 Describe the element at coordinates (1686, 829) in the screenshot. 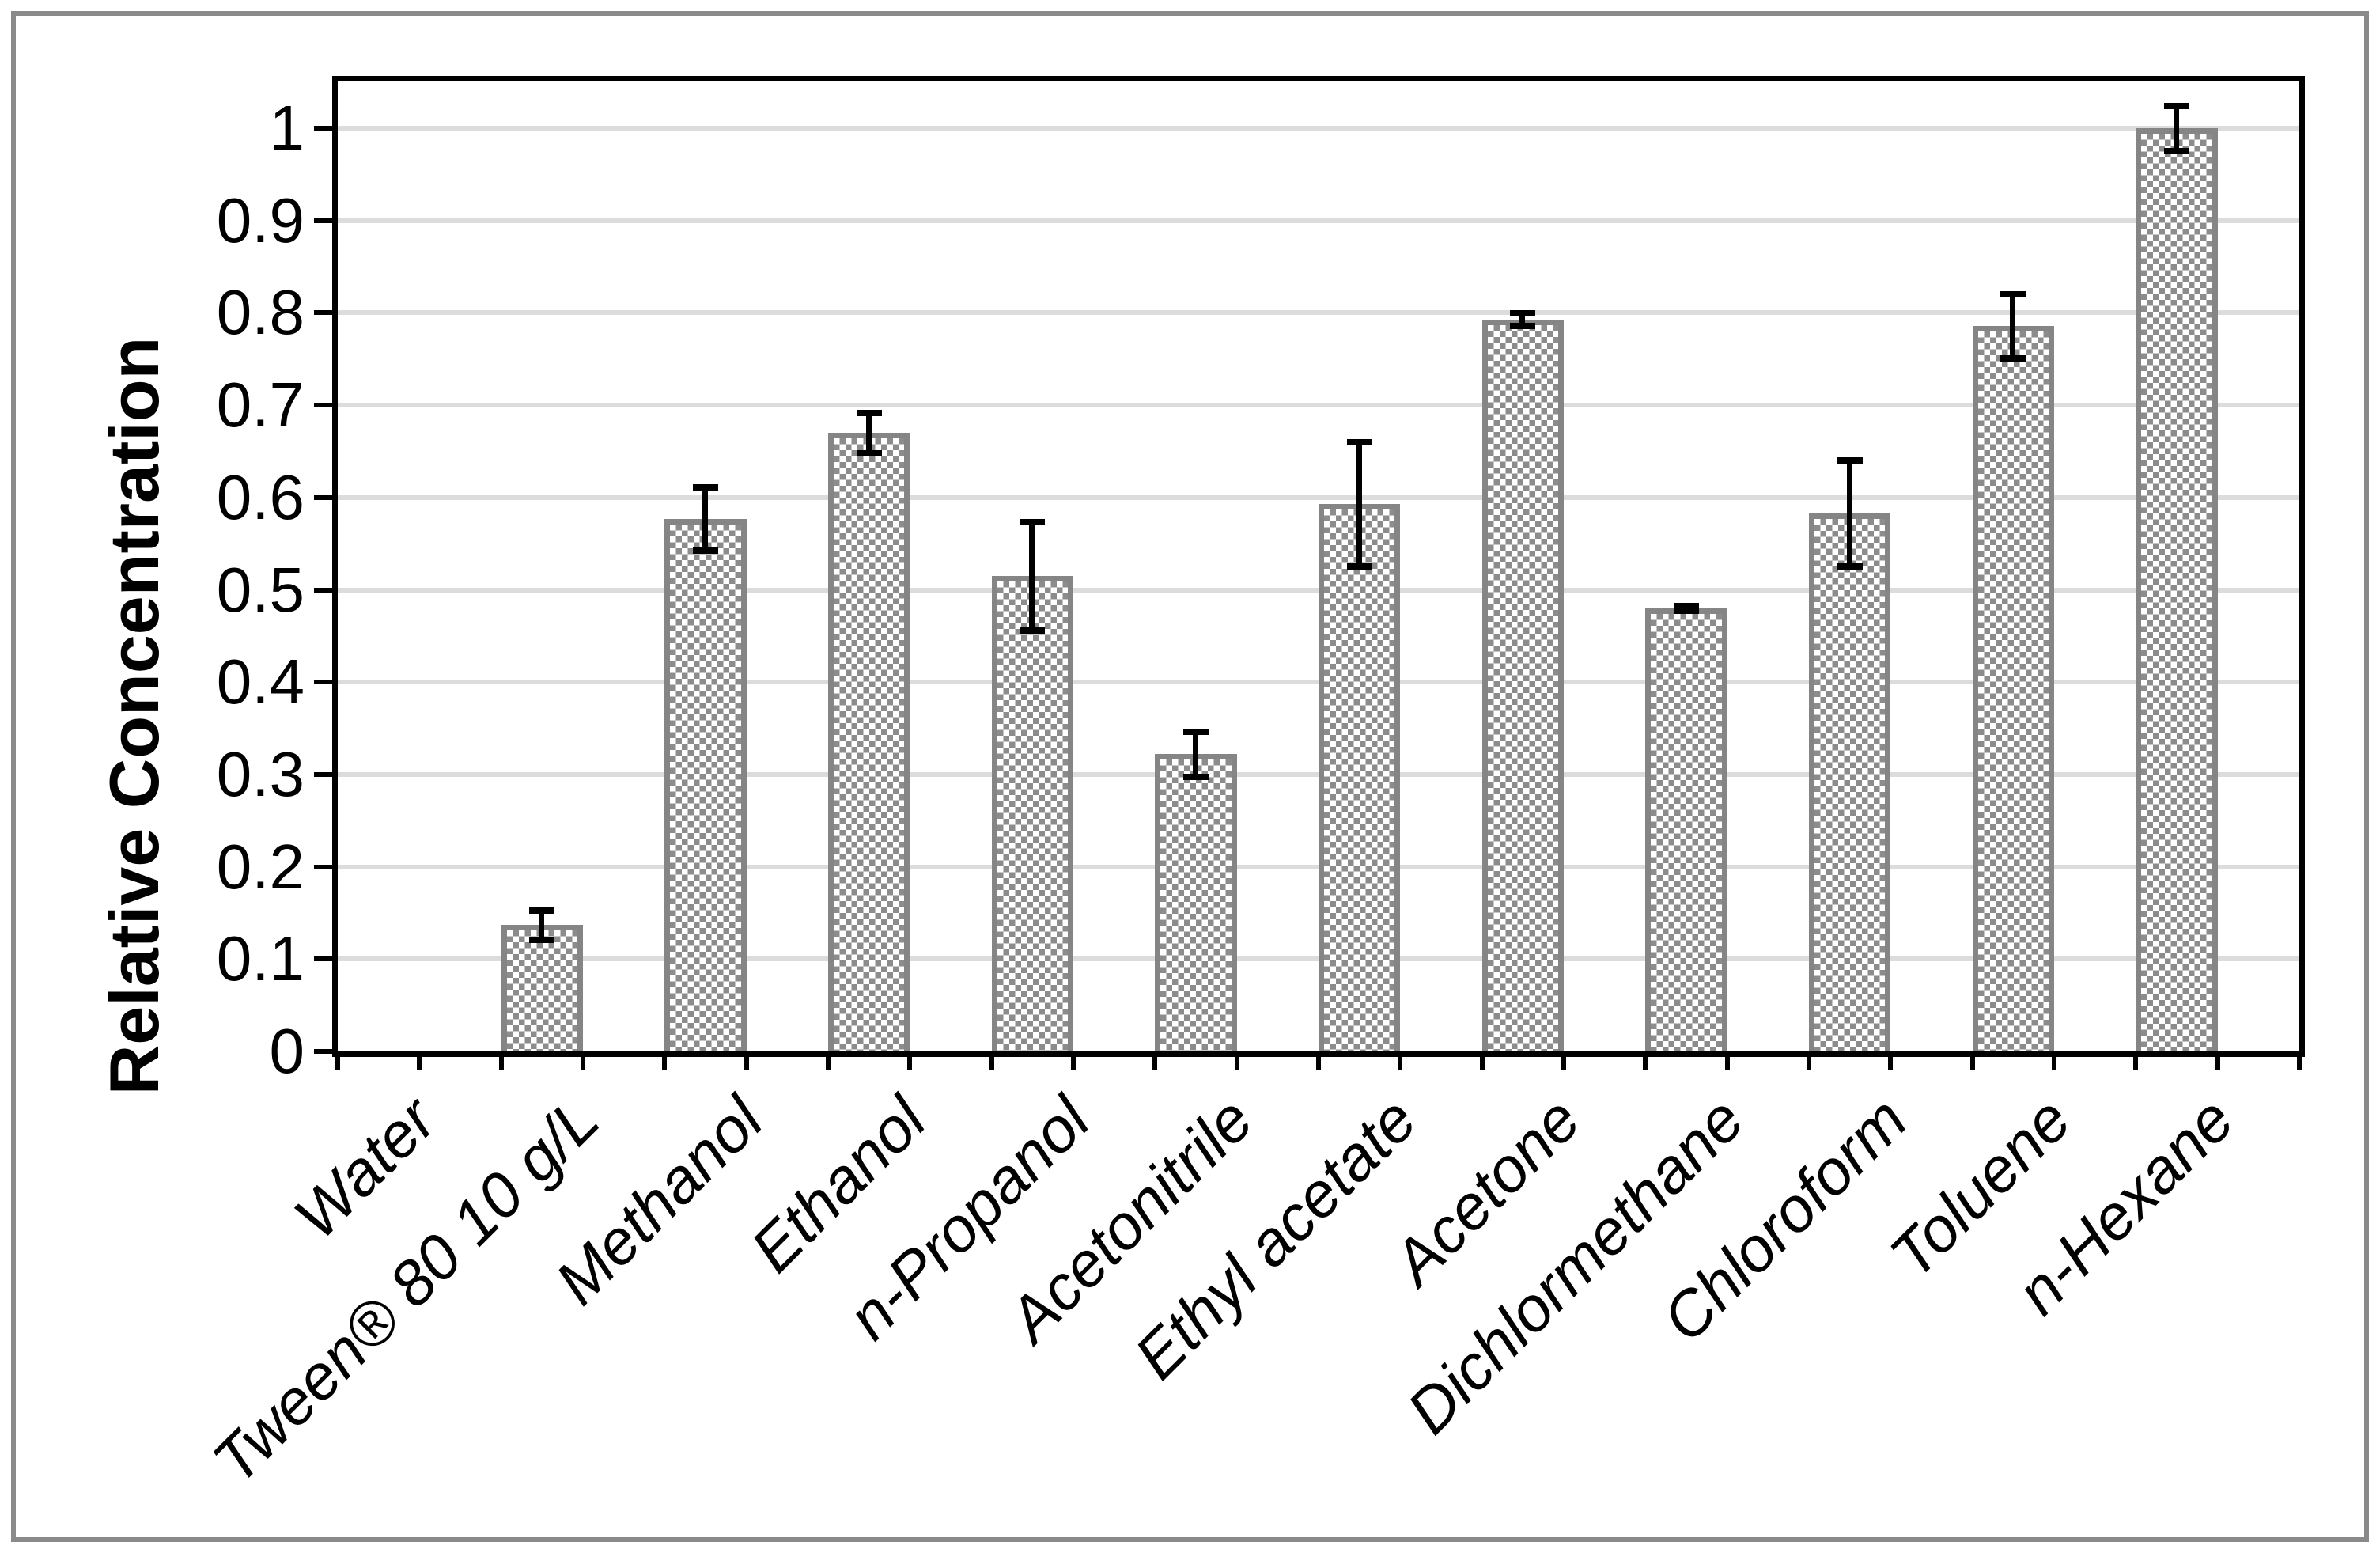

I see `bar-dichlormethane` at that location.